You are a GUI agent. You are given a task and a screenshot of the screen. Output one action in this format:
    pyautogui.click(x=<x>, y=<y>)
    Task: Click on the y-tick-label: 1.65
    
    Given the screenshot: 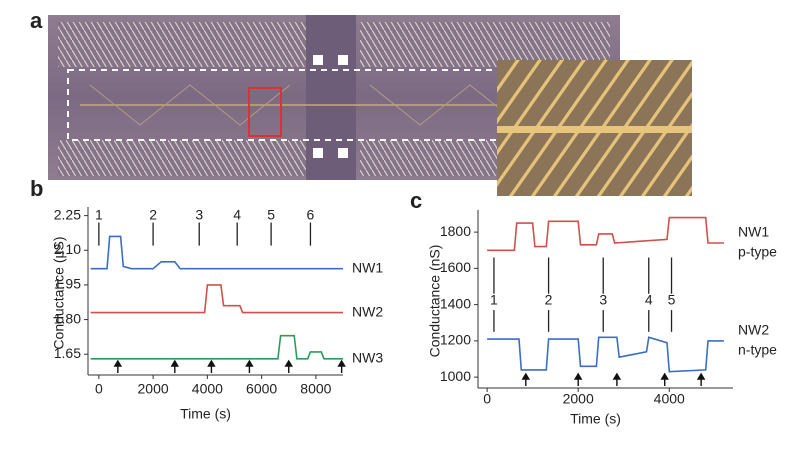 What is the action you would take?
    pyautogui.click(x=67, y=353)
    